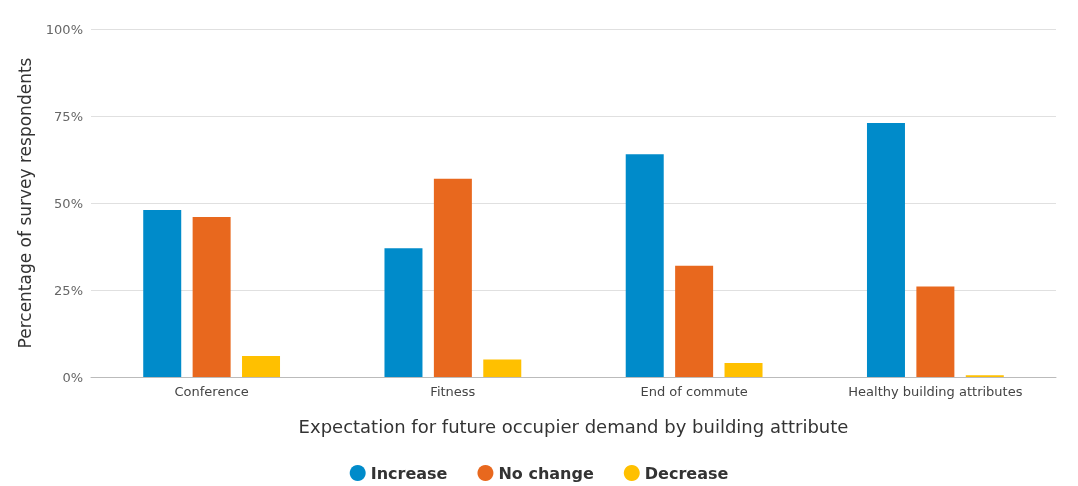 This screenshot has width=1078, height=486. Describe the element at coordinates (694, 391) in the screenshot. I see `x-tick-label: End of commute` at that location.